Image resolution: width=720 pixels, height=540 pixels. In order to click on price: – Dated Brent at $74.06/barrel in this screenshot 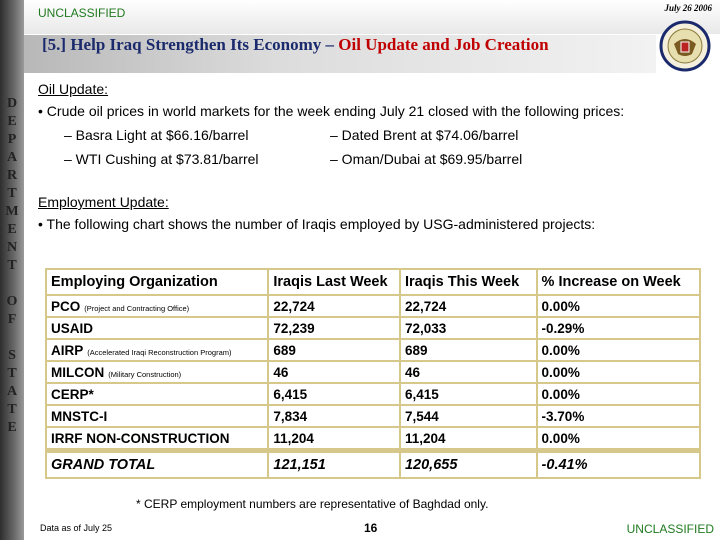, I will do `click(424, 135)`.